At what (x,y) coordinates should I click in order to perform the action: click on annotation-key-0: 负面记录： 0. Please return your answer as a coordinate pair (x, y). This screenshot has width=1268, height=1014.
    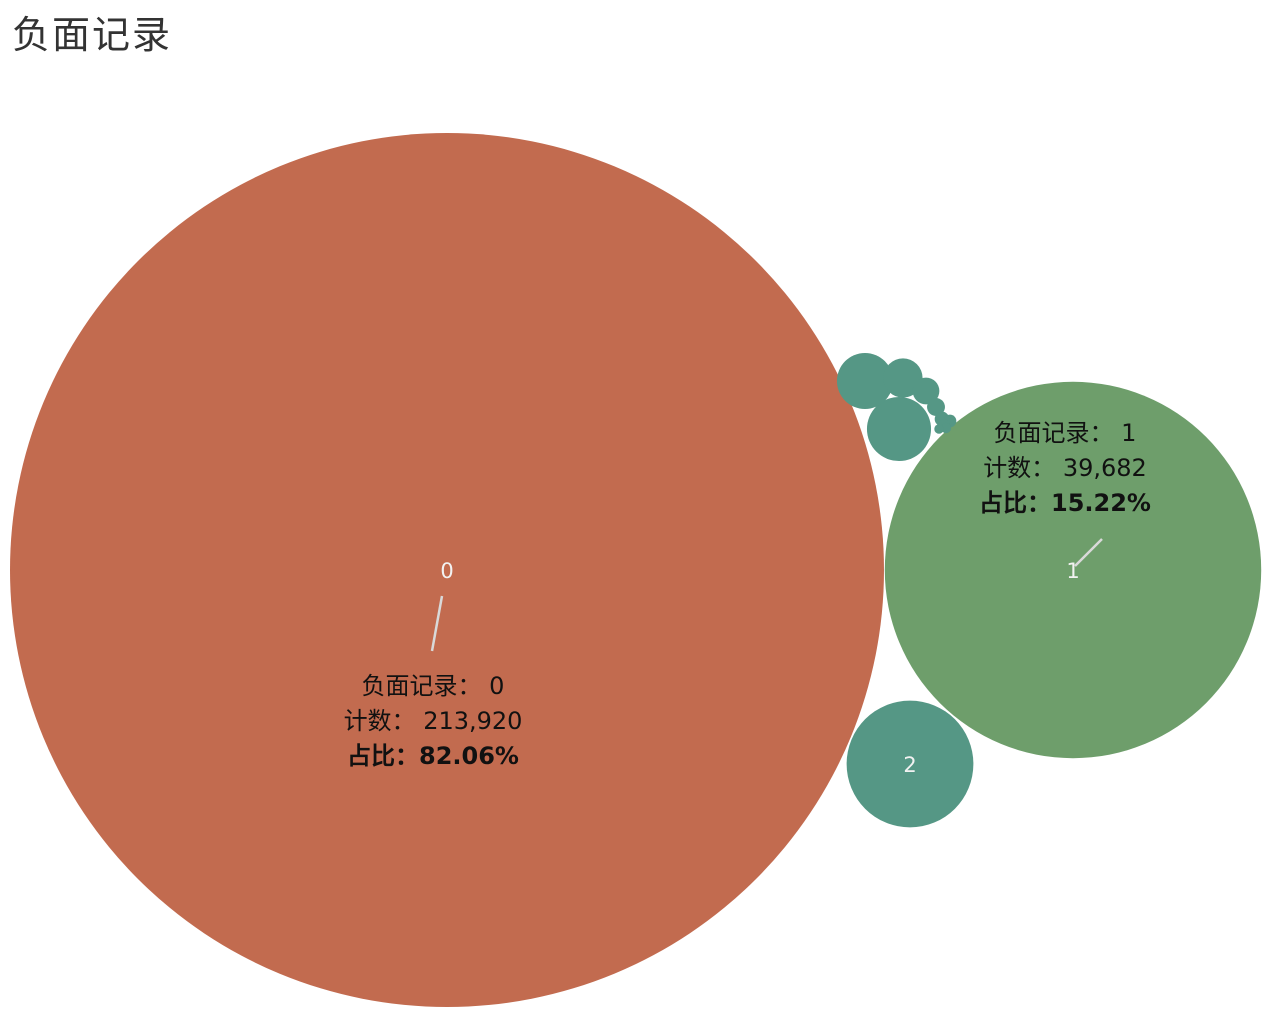
    Looking at the image, I should click on (433, 686).